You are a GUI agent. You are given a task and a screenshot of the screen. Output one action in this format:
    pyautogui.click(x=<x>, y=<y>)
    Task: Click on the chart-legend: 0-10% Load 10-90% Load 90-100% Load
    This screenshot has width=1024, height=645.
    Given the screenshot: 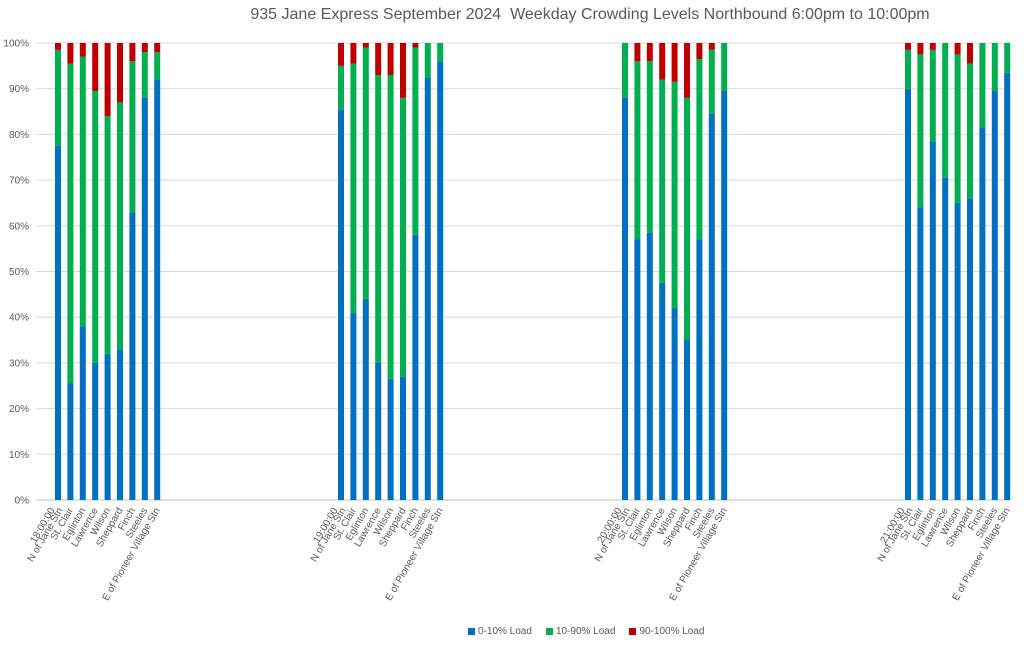 What is the action you would take?
    pyautogui.click(x=586, y=631)
    